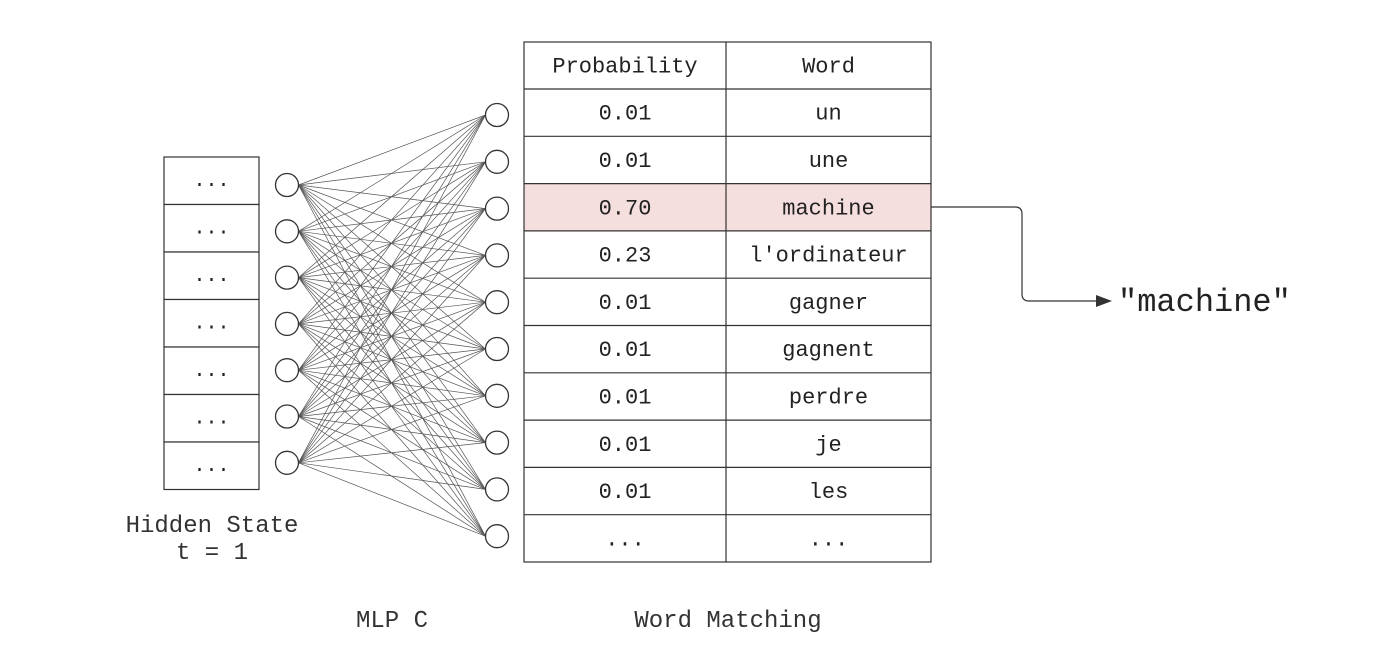 Image resolution: width=1400 pixels, height=659 pixels. I want to click on word-cell: un, so click(828, 114).